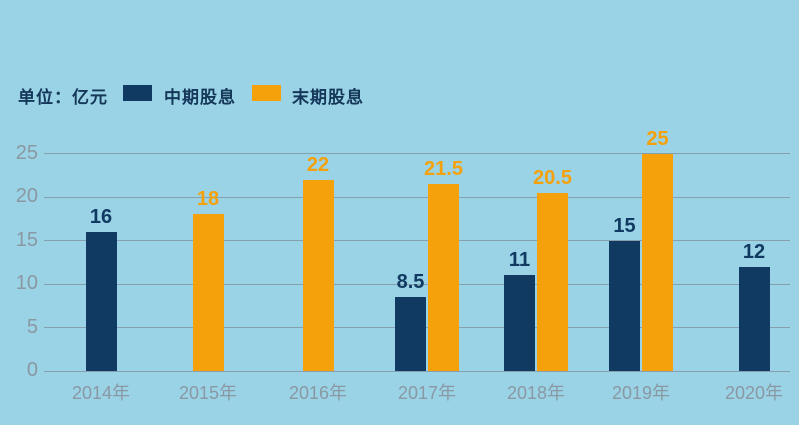 The image size is (799, 425). Describe the element at coordinates (552, 281) in the screenshot. I see `bar-final-2018` at that location.